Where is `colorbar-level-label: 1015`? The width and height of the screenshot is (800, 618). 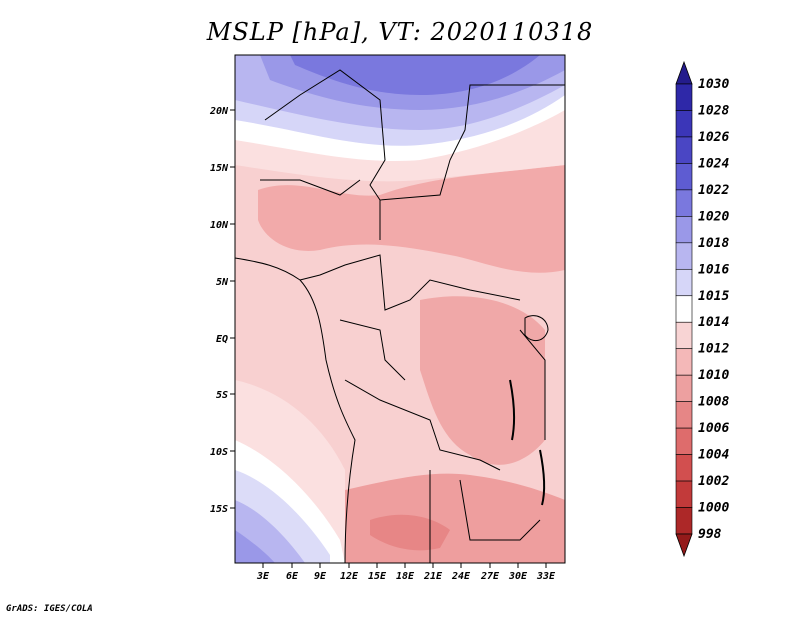
colorbar-level-label: 1015 is located at coordinates (713, 296).